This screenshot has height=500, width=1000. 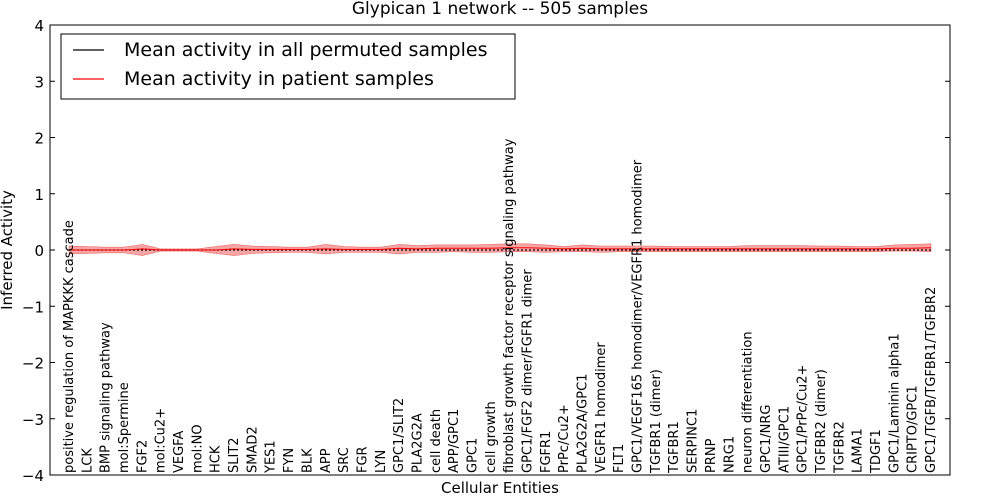 What do you see at coordinates (271, 457) in the screenshot?
I see `x-tick-label: YES1` at bounding box center [271, 457].